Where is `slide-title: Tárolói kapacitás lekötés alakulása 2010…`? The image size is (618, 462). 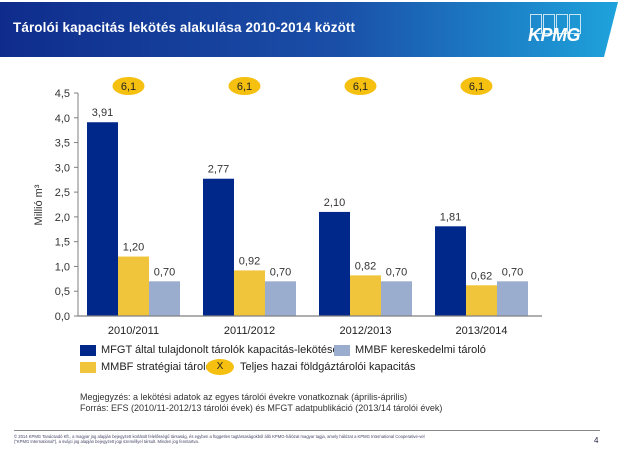
slide-title: Tárolói kapacitás lekötés alakulása 2010… is located at coordinates (184, 27).